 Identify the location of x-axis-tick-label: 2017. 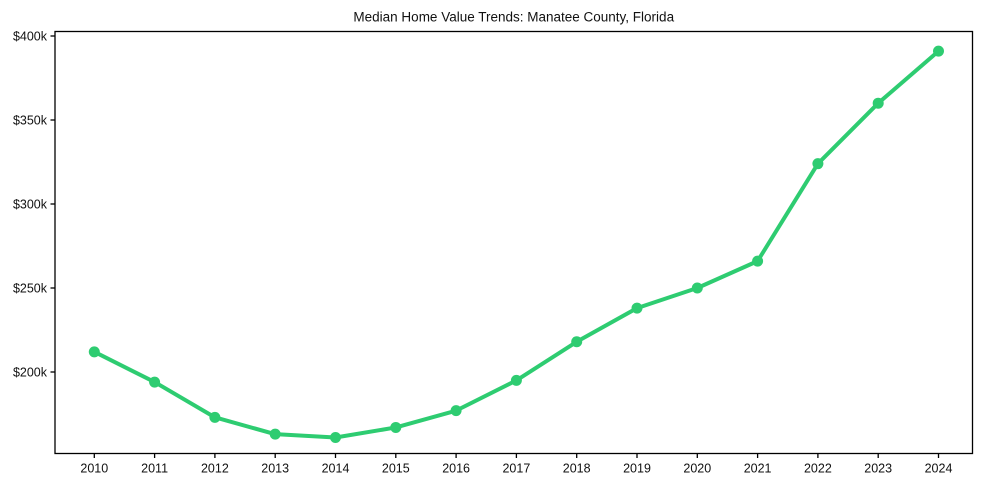
(516, 469).